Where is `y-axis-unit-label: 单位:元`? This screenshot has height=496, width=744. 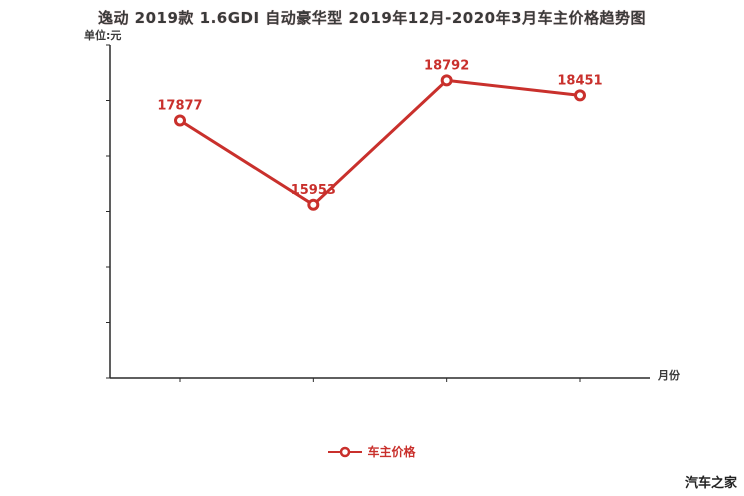 y-axis-unit-label: 单位:元 is located at coordinates (103, 35).